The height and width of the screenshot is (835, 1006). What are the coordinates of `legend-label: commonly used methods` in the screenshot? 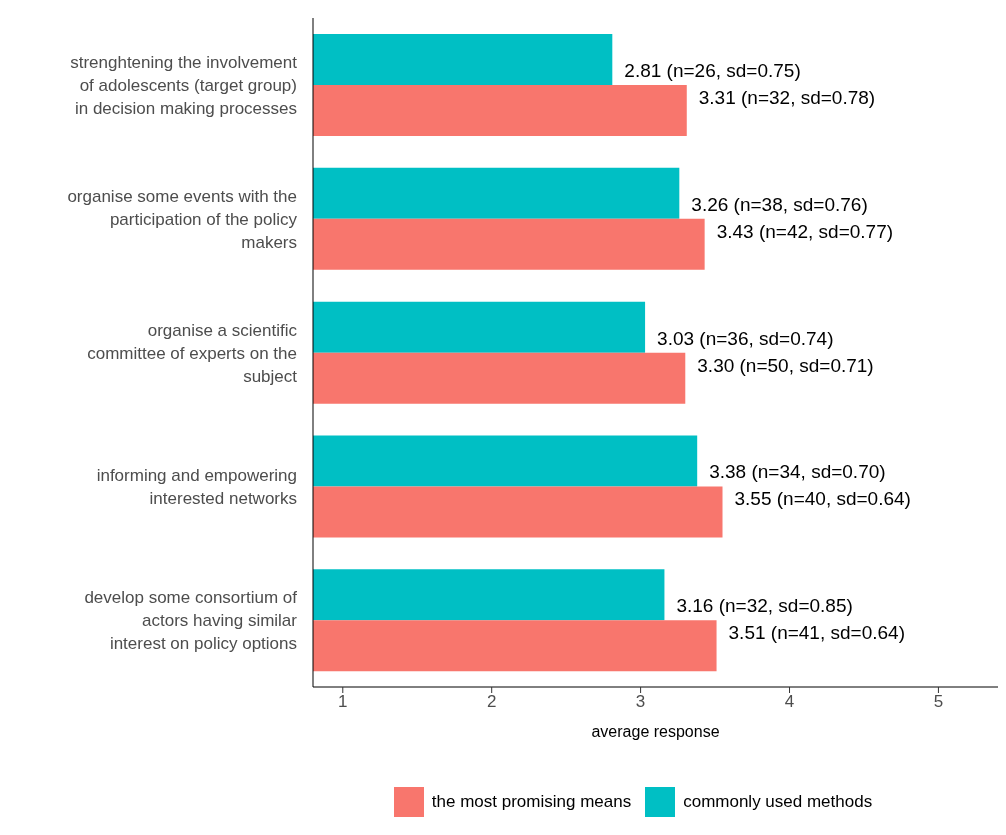 It's located at (778, 802).